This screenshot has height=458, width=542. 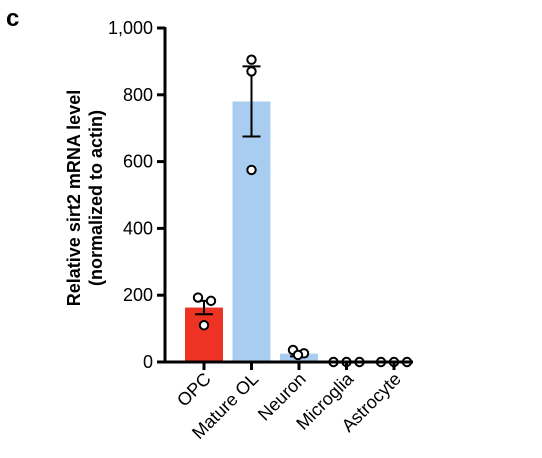 I want to click on y-tick-label: 1,000, so click(x=130, y=28).